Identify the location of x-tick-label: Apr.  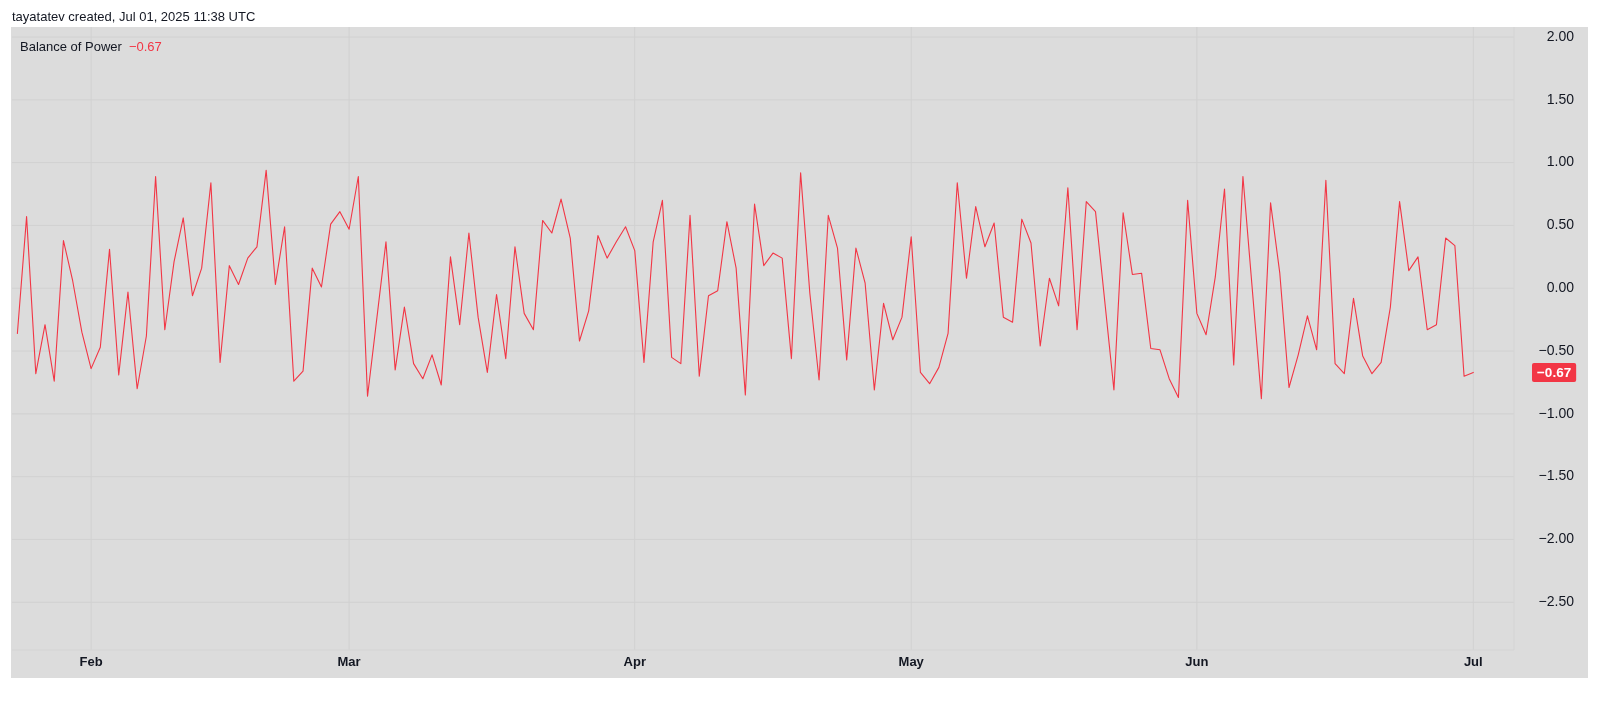
(634, 662).